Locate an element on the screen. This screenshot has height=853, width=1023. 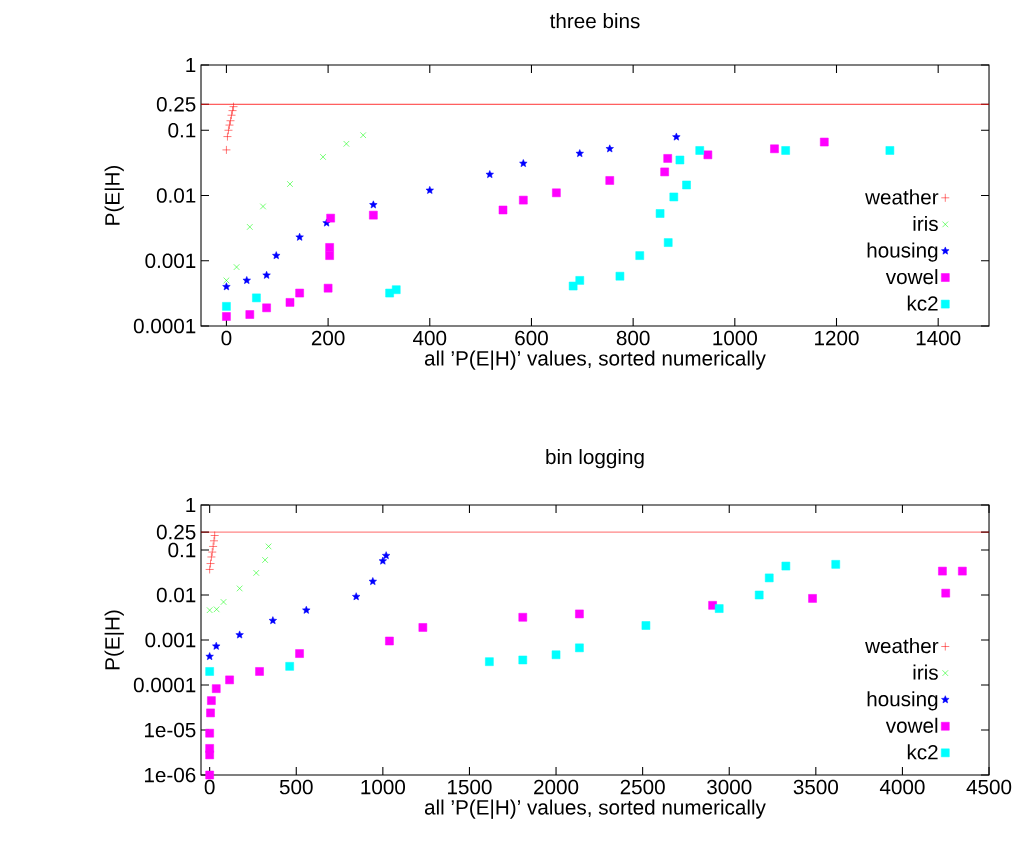
chart-title: three bins is located at coordinates (594, 21).